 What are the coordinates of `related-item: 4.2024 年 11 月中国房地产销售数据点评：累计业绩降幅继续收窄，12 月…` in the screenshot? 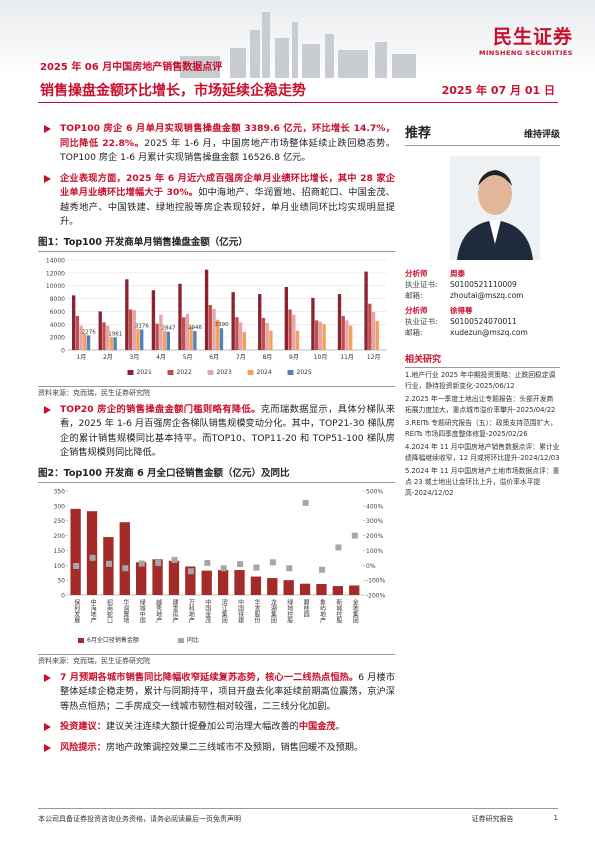 It's located at (482, 452).